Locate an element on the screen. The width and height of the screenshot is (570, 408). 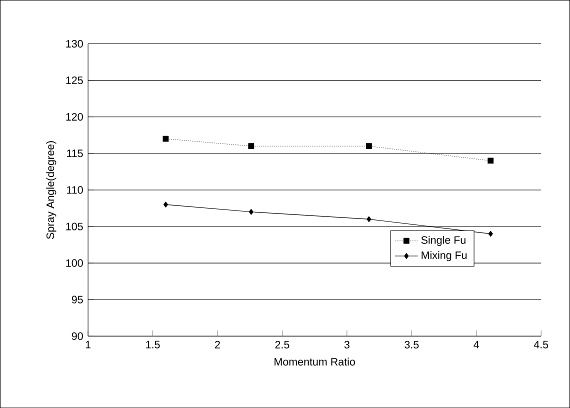
x-tick-label: 3.5 is located at coordinates (411, 344).